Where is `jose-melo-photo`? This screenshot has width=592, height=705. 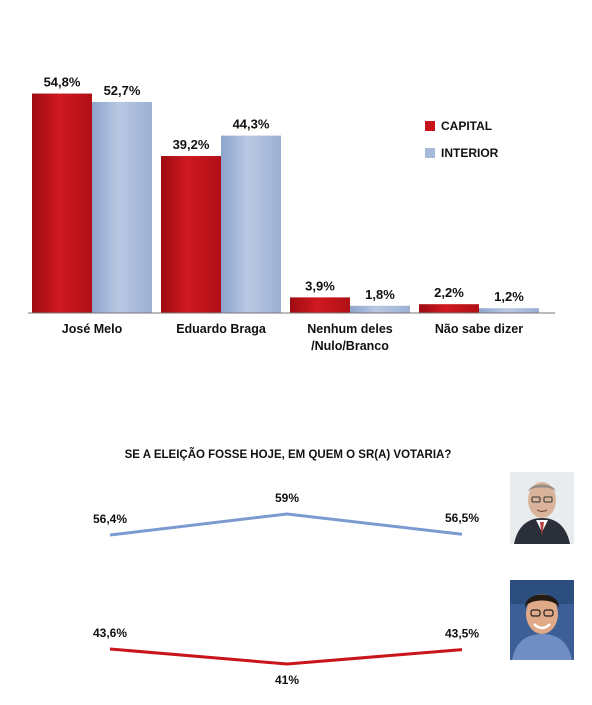 jose-melo-photo is located at coordinates (542, 508).